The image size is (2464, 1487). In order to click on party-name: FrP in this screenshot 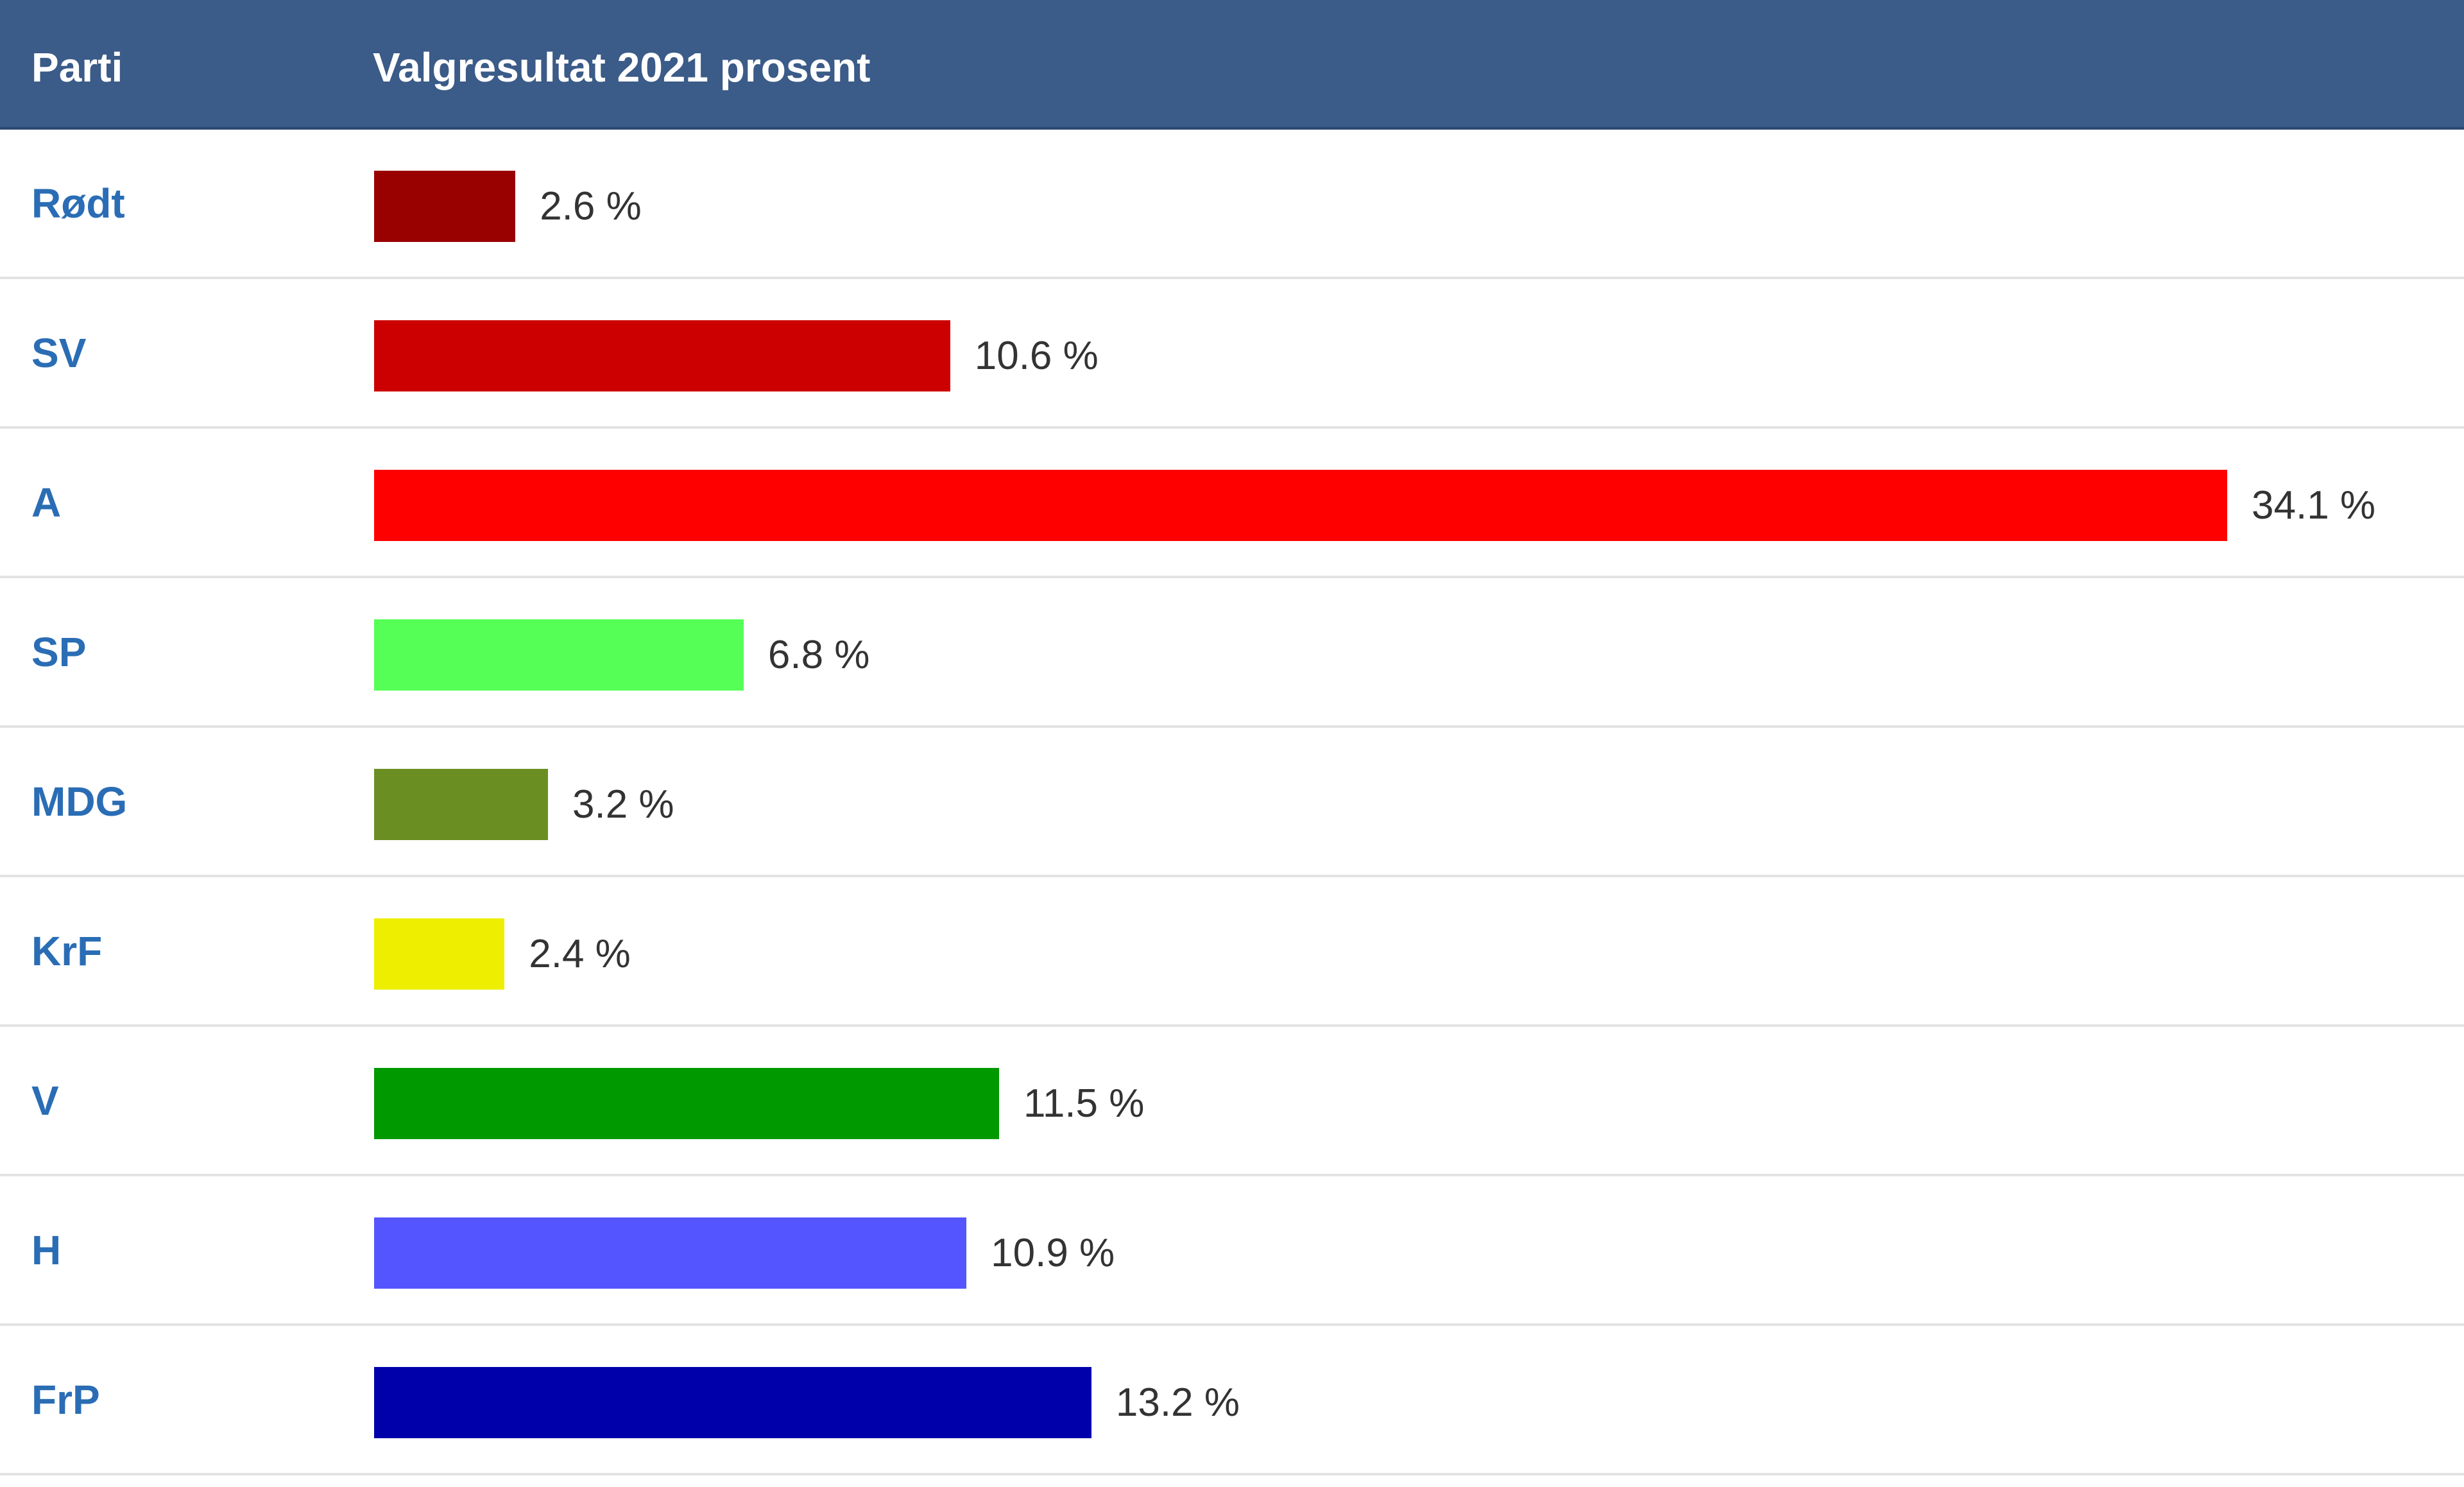, I will do `click(66, 1400)`.